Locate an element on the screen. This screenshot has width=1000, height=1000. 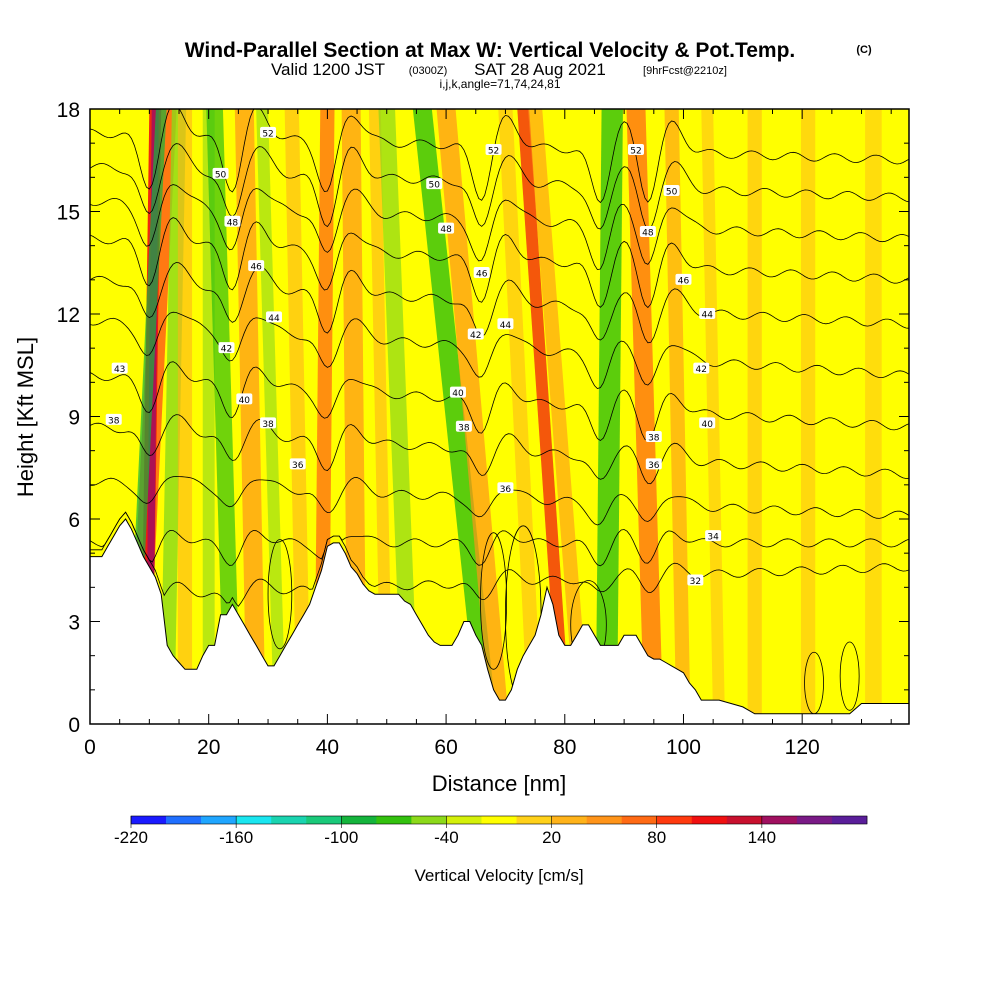
colorbar-tick-label-20: 20 is located at coordinates (551, 837).